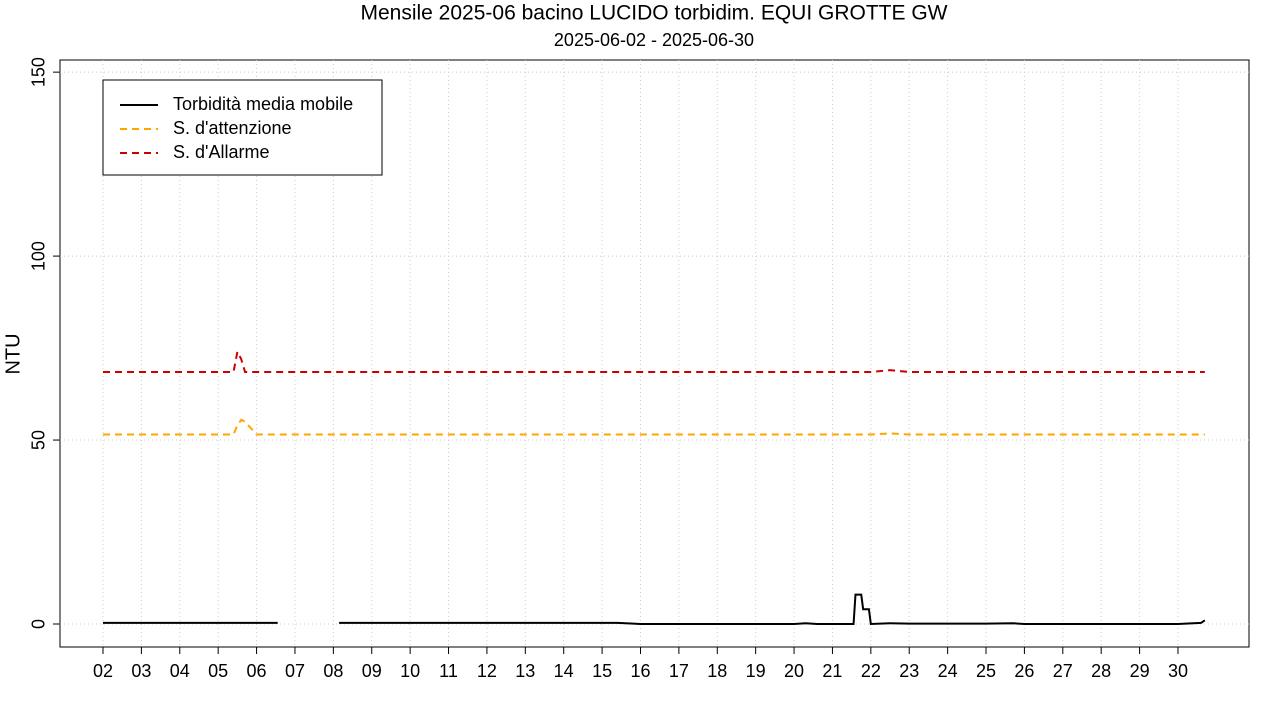 The width and height of the screenshot is (1280, 720). I want to click on x-tick-label: 13, so click(525, 671).